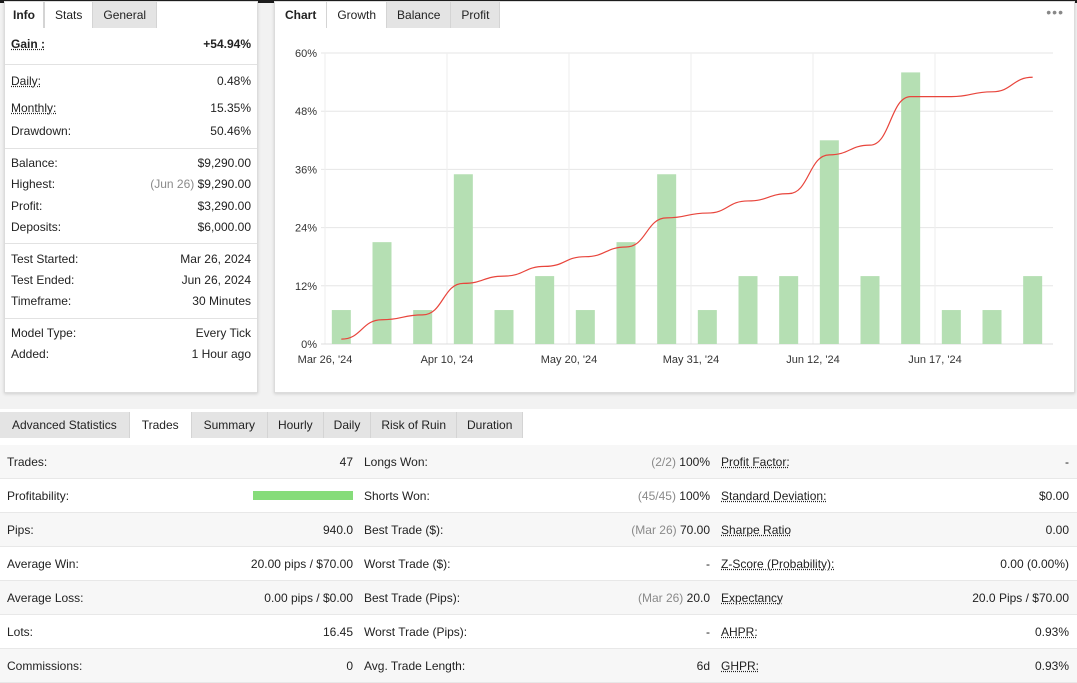 Image resolution: width=1077 pixels, height=683 pixels. Describe the element at coordinates (27, 462) in the screenshot. I see `stat-label: Trades:` at that location.